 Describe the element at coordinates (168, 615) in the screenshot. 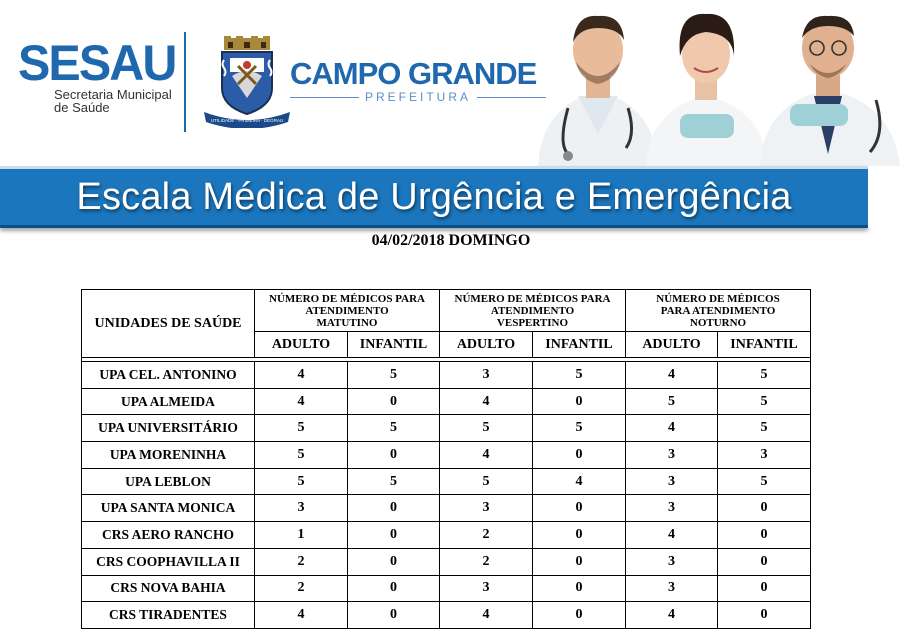

I see `unit-name-cell: CRS TIRADENTES` at that location.